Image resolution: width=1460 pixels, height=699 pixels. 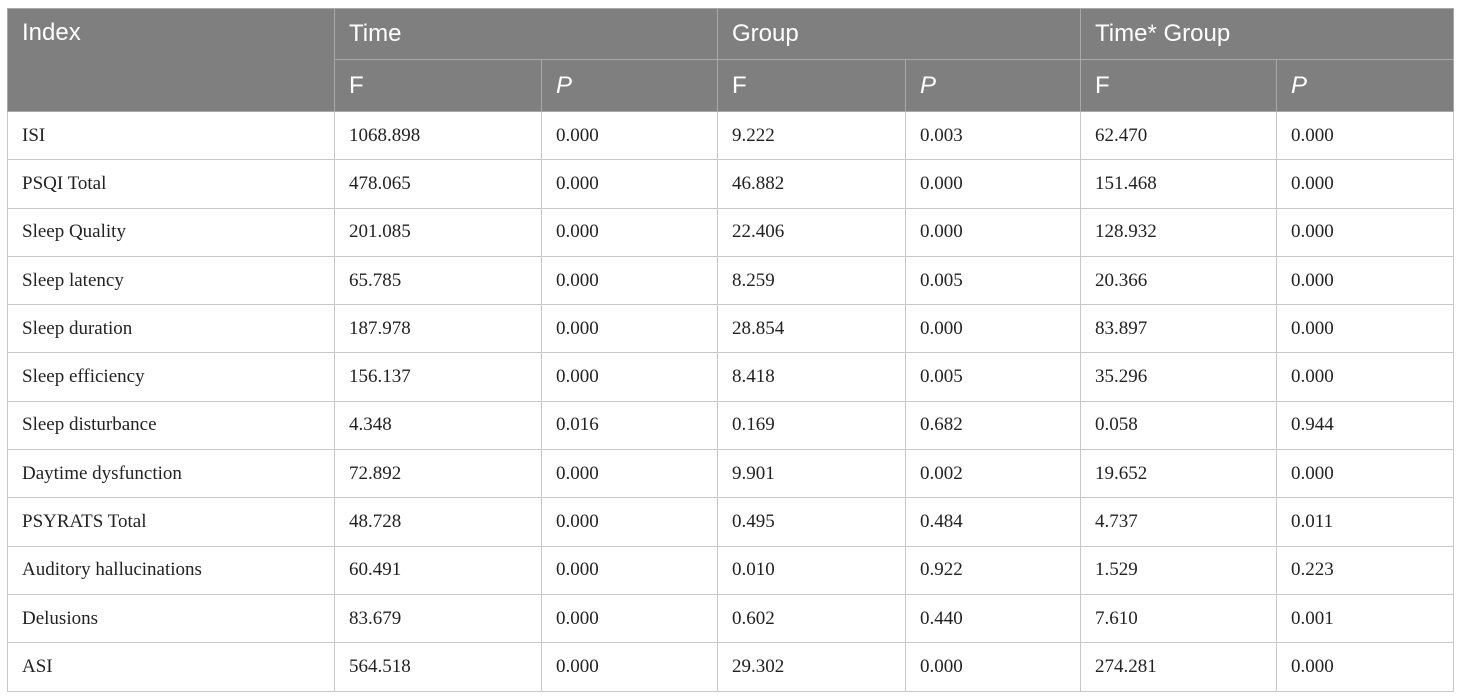 What do you see at coordinates (438, 184) in the screenshot?
I see `cell-f-value: 478.065` at bounding box center [438, 184].